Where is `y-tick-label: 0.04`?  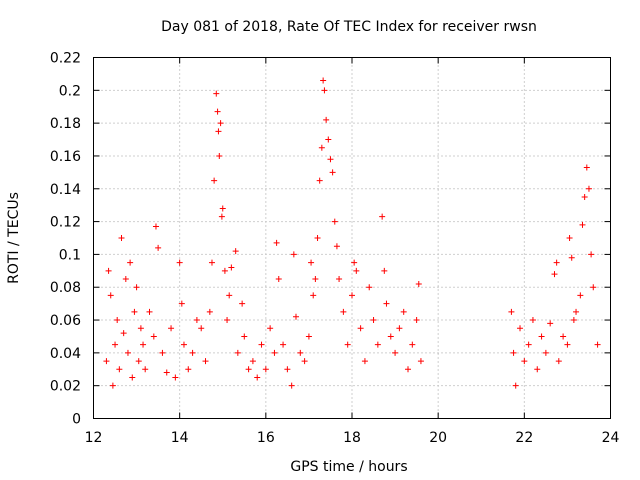 y-tick-label: 0.04 is located at coordinates (65, 354).